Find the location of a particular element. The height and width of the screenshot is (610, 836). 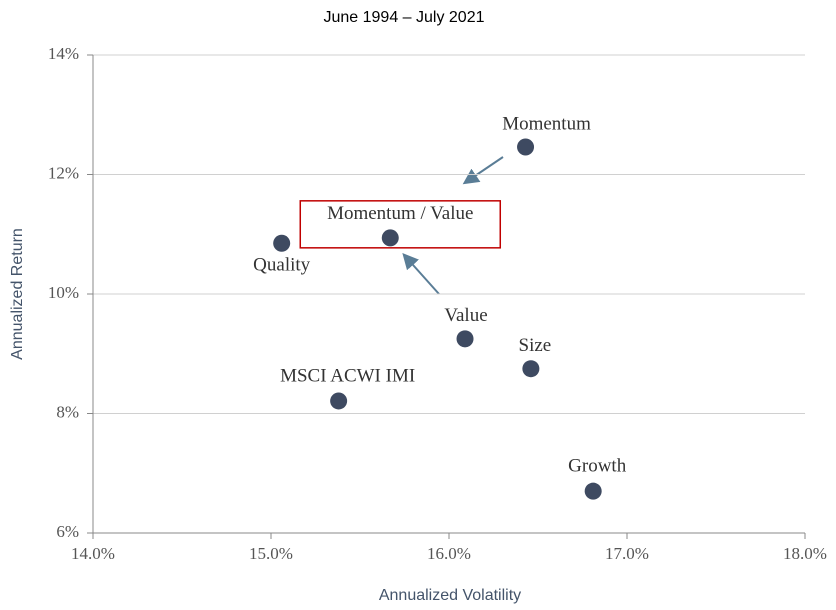

x-tick-label: 18.0% is located at coordinates (805, 553).